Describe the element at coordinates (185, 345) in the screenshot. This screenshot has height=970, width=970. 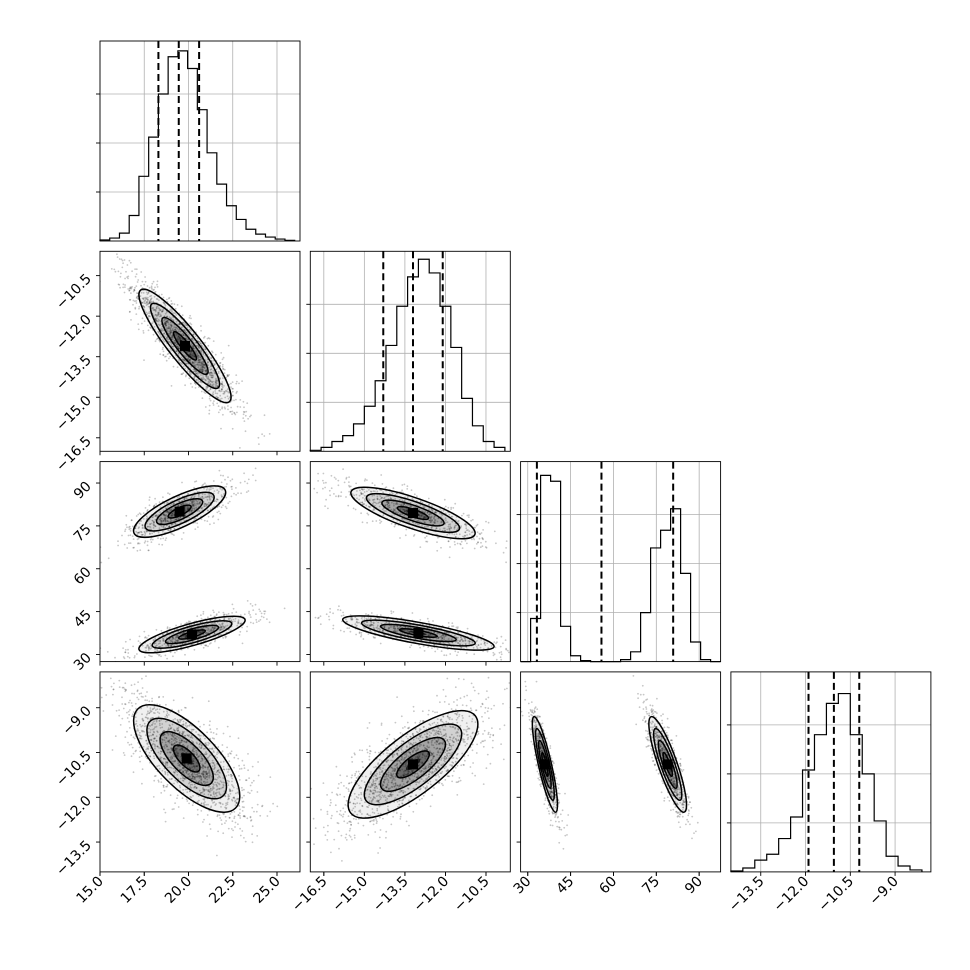
I see `density-peak` at that location.